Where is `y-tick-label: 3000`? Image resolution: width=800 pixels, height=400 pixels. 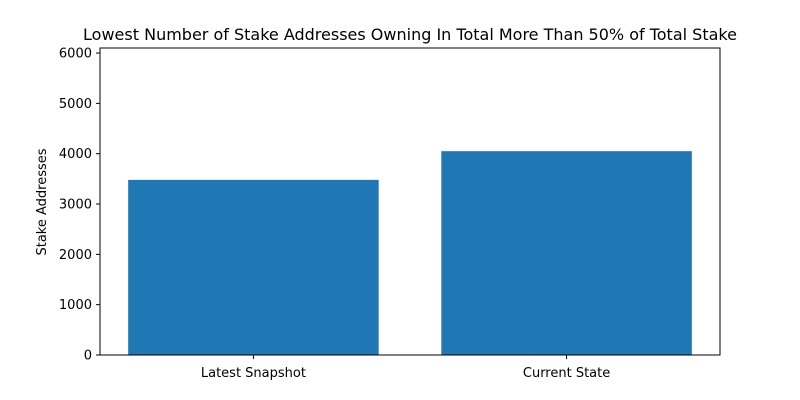 y-tick-label: 3000 is located at coordinates (75, 205).